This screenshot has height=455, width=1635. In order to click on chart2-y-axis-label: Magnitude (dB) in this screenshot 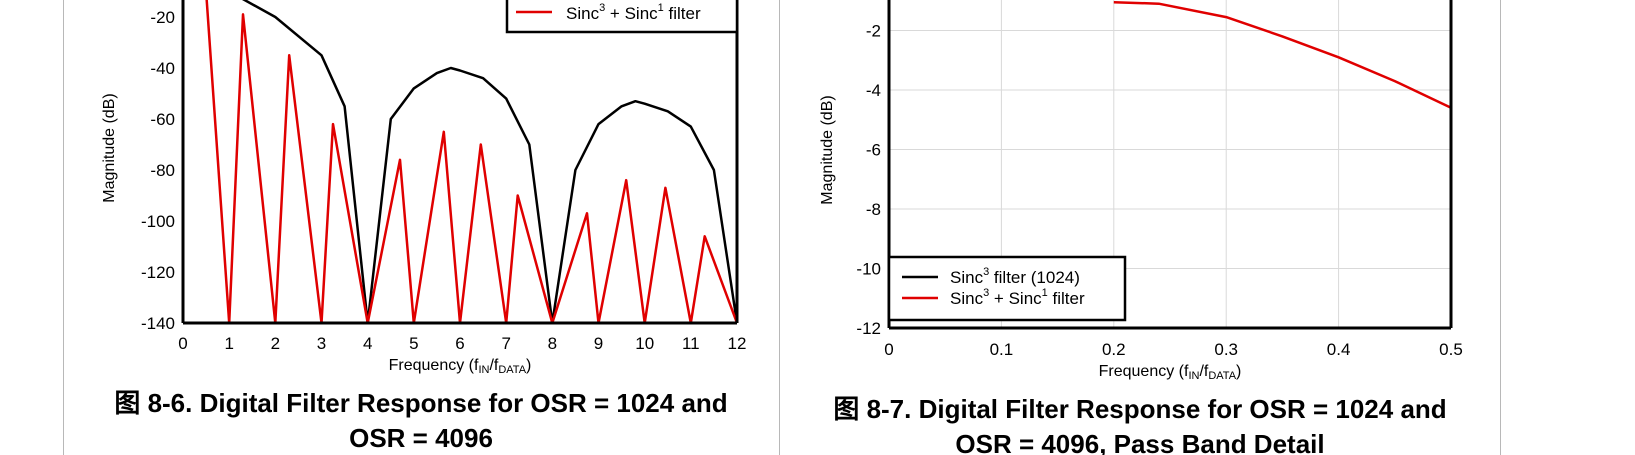, I will do `click(827, 149)`.